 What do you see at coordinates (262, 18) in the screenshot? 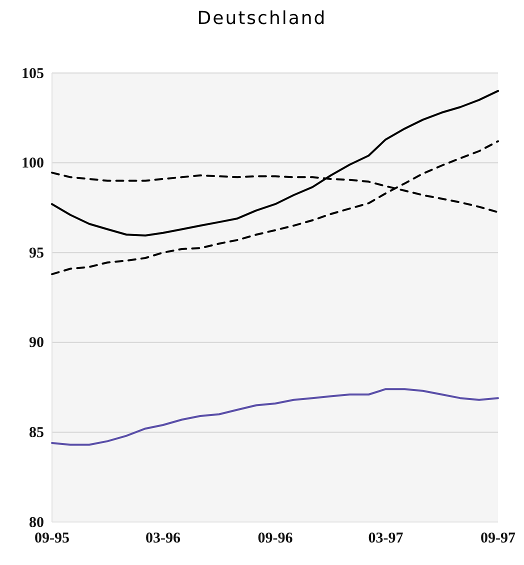
I see `chart-title: Deutschland` at bounding box center [262, 18].